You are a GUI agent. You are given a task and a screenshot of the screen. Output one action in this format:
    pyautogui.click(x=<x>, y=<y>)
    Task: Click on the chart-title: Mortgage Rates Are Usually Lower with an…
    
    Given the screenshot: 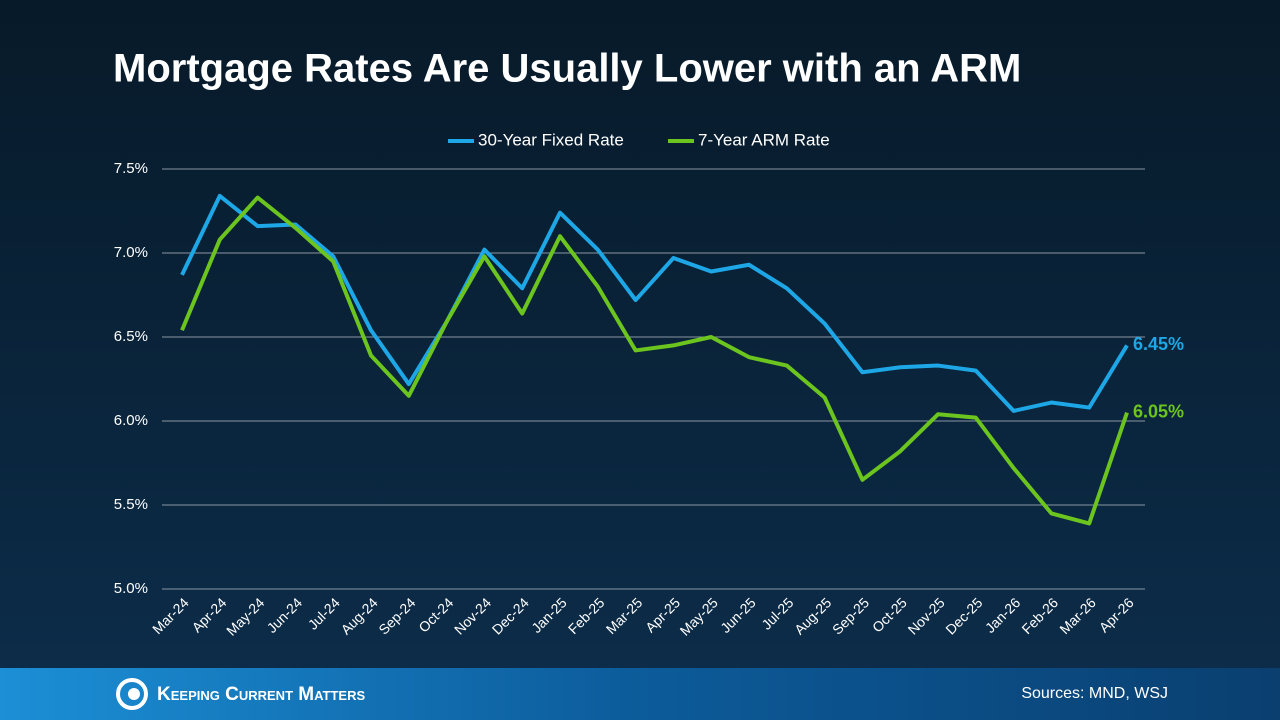 What is the action you would take?
    pyautogui.click(x=567, y=69)
    